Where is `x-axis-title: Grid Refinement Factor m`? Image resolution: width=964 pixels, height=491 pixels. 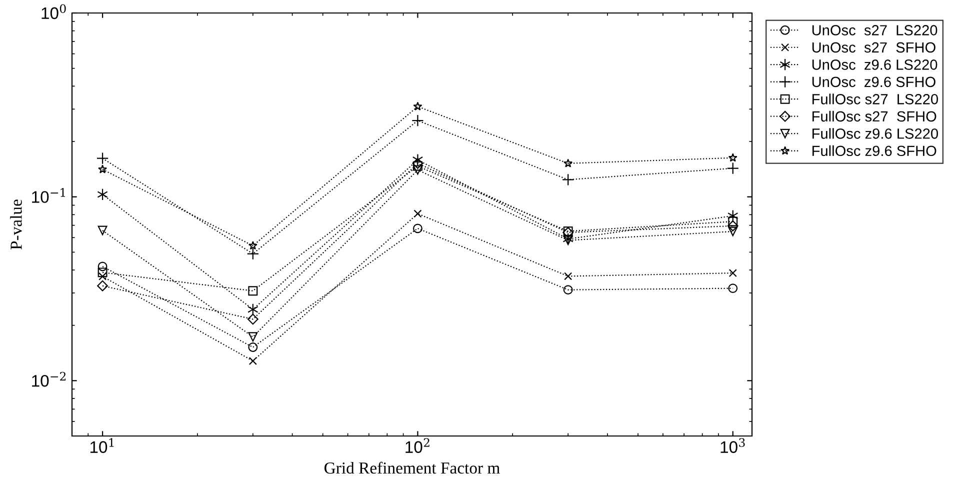 x-axis-title: Grid Refinement Factor m is located at coordinates (412, 468).